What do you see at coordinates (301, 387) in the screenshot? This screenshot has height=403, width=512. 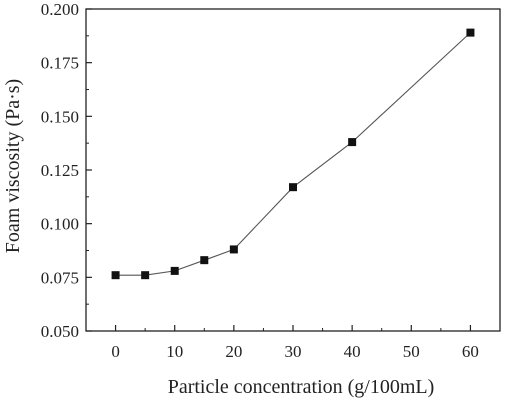 I see `x-axis-label: Particle concentration (g/100mL)` at bounding box center [301, 387].